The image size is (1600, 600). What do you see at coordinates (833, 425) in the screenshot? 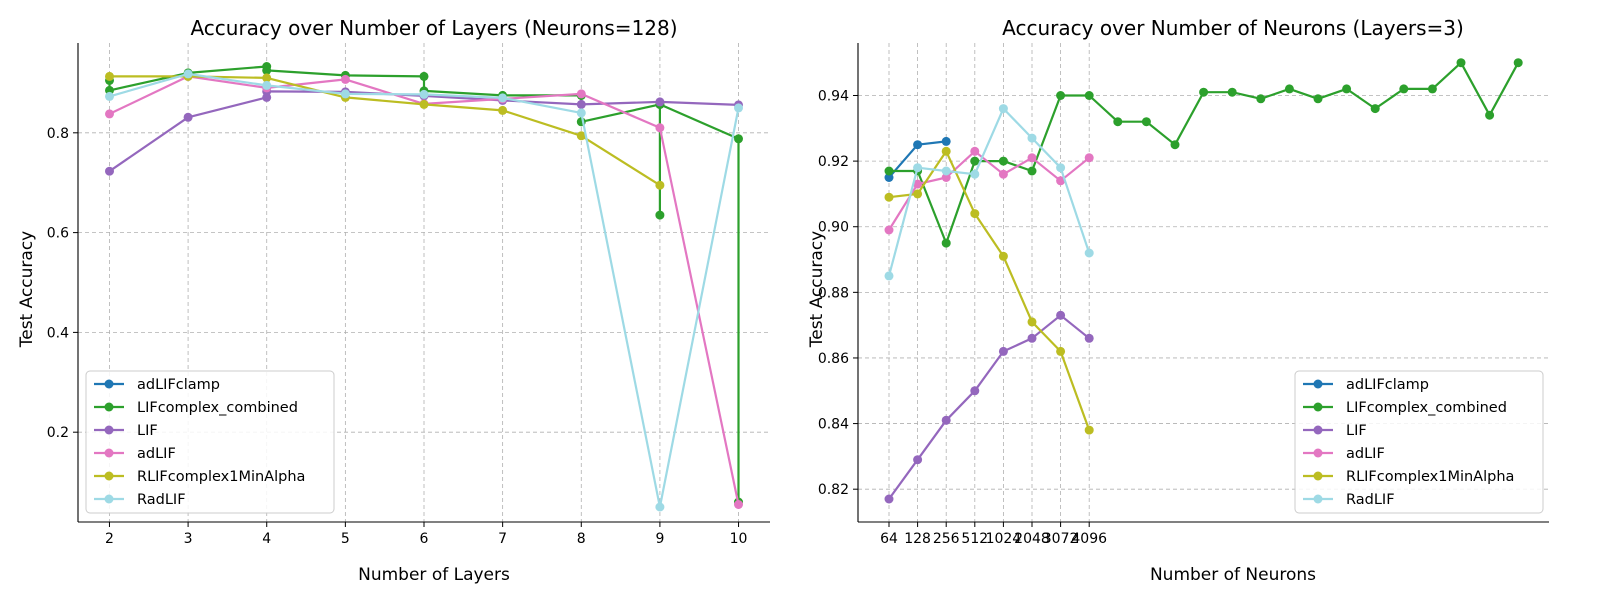
I see `y-tick-label: 0.84` at bounding box center [833, 425].